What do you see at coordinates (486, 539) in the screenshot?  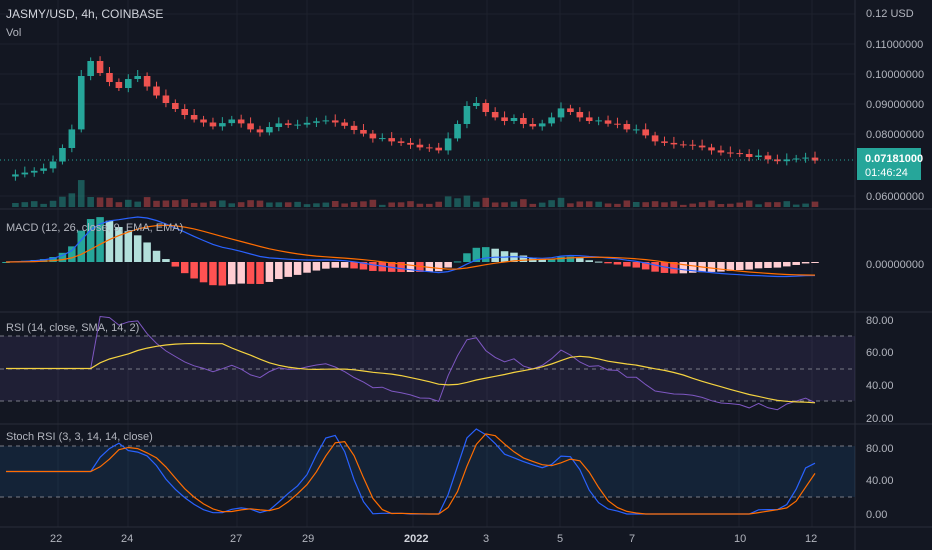 I see `time-label: 3` at bounding box center [486, 539].